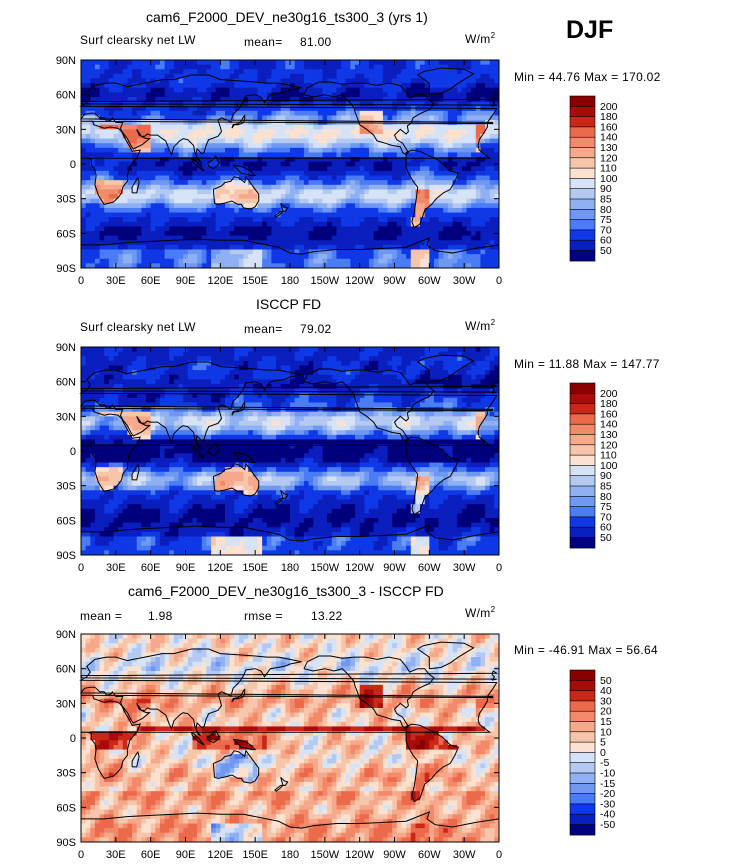 The height and width of the screenshot is (866, 733). Describe the element at coordinates (255, 281) in the screenshot. I see `x-tick-label: 150E` at that location.